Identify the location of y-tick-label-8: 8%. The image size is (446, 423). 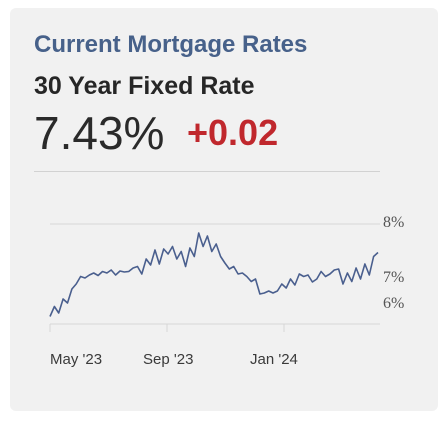
(393, 222).